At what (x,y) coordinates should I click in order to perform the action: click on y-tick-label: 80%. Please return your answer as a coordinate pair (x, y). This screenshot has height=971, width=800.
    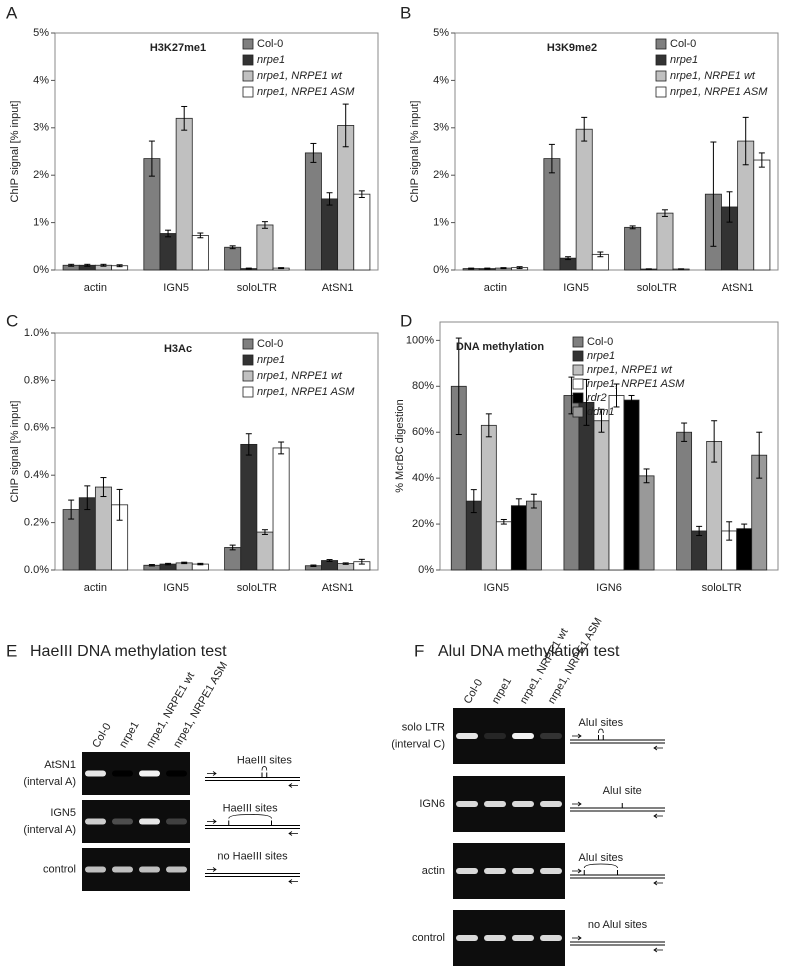
    Looking at the image, I should click on (423, 386).